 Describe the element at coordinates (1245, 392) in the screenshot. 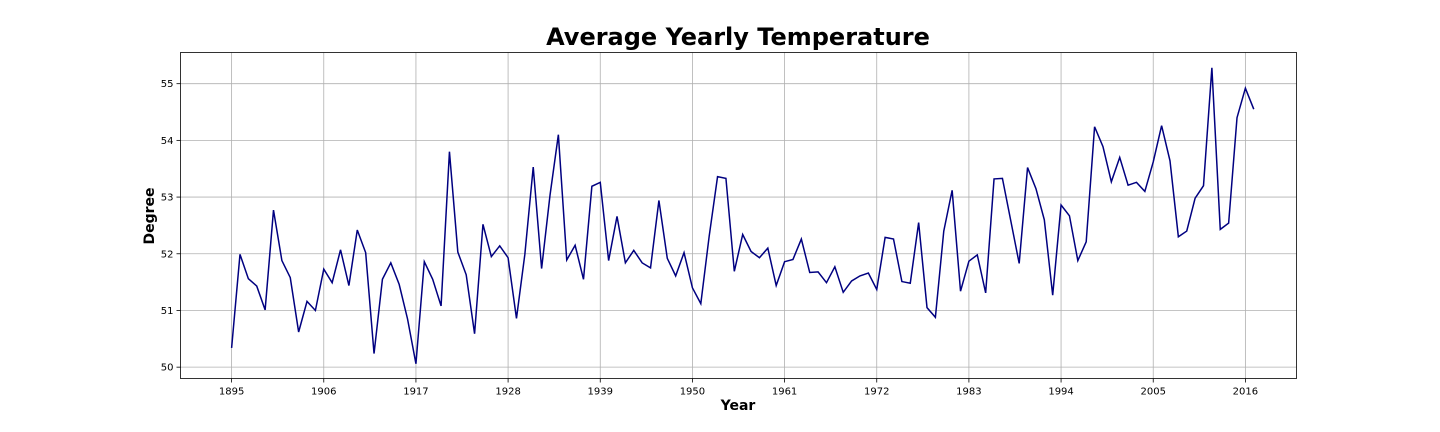

I see `x-tick-label: 2016` at that location.